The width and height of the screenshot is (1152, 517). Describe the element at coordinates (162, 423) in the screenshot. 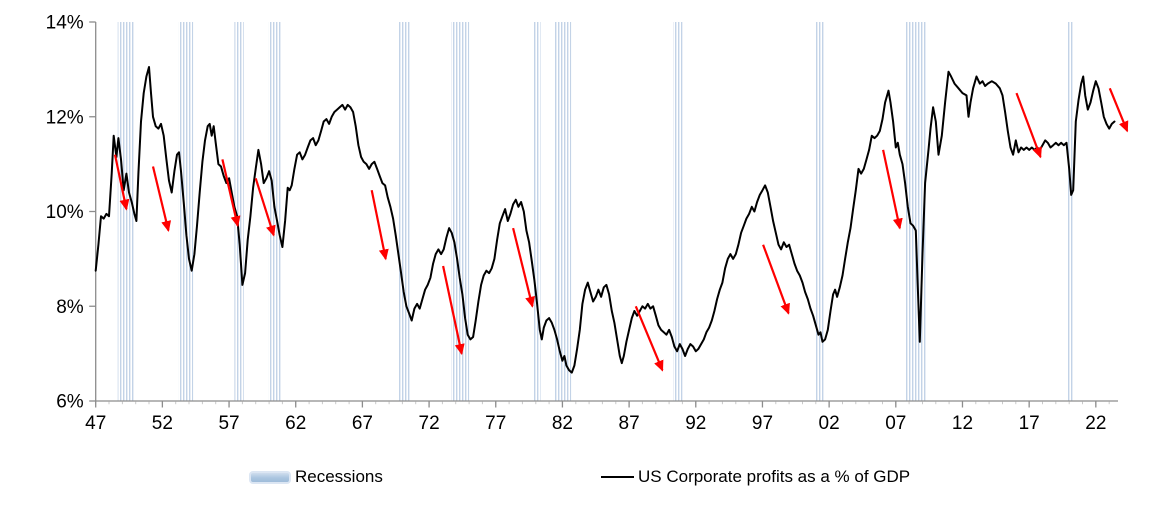

I see `x-axis-label: 52` at that location.